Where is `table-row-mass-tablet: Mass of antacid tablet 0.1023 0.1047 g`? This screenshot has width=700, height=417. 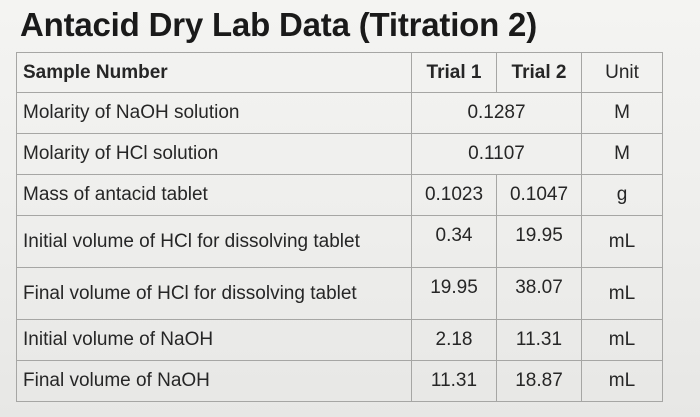
table-row-mass-tablet: Mass of antacid tablet 0.1023 0.1047 g is located at coordinates (339, 195).